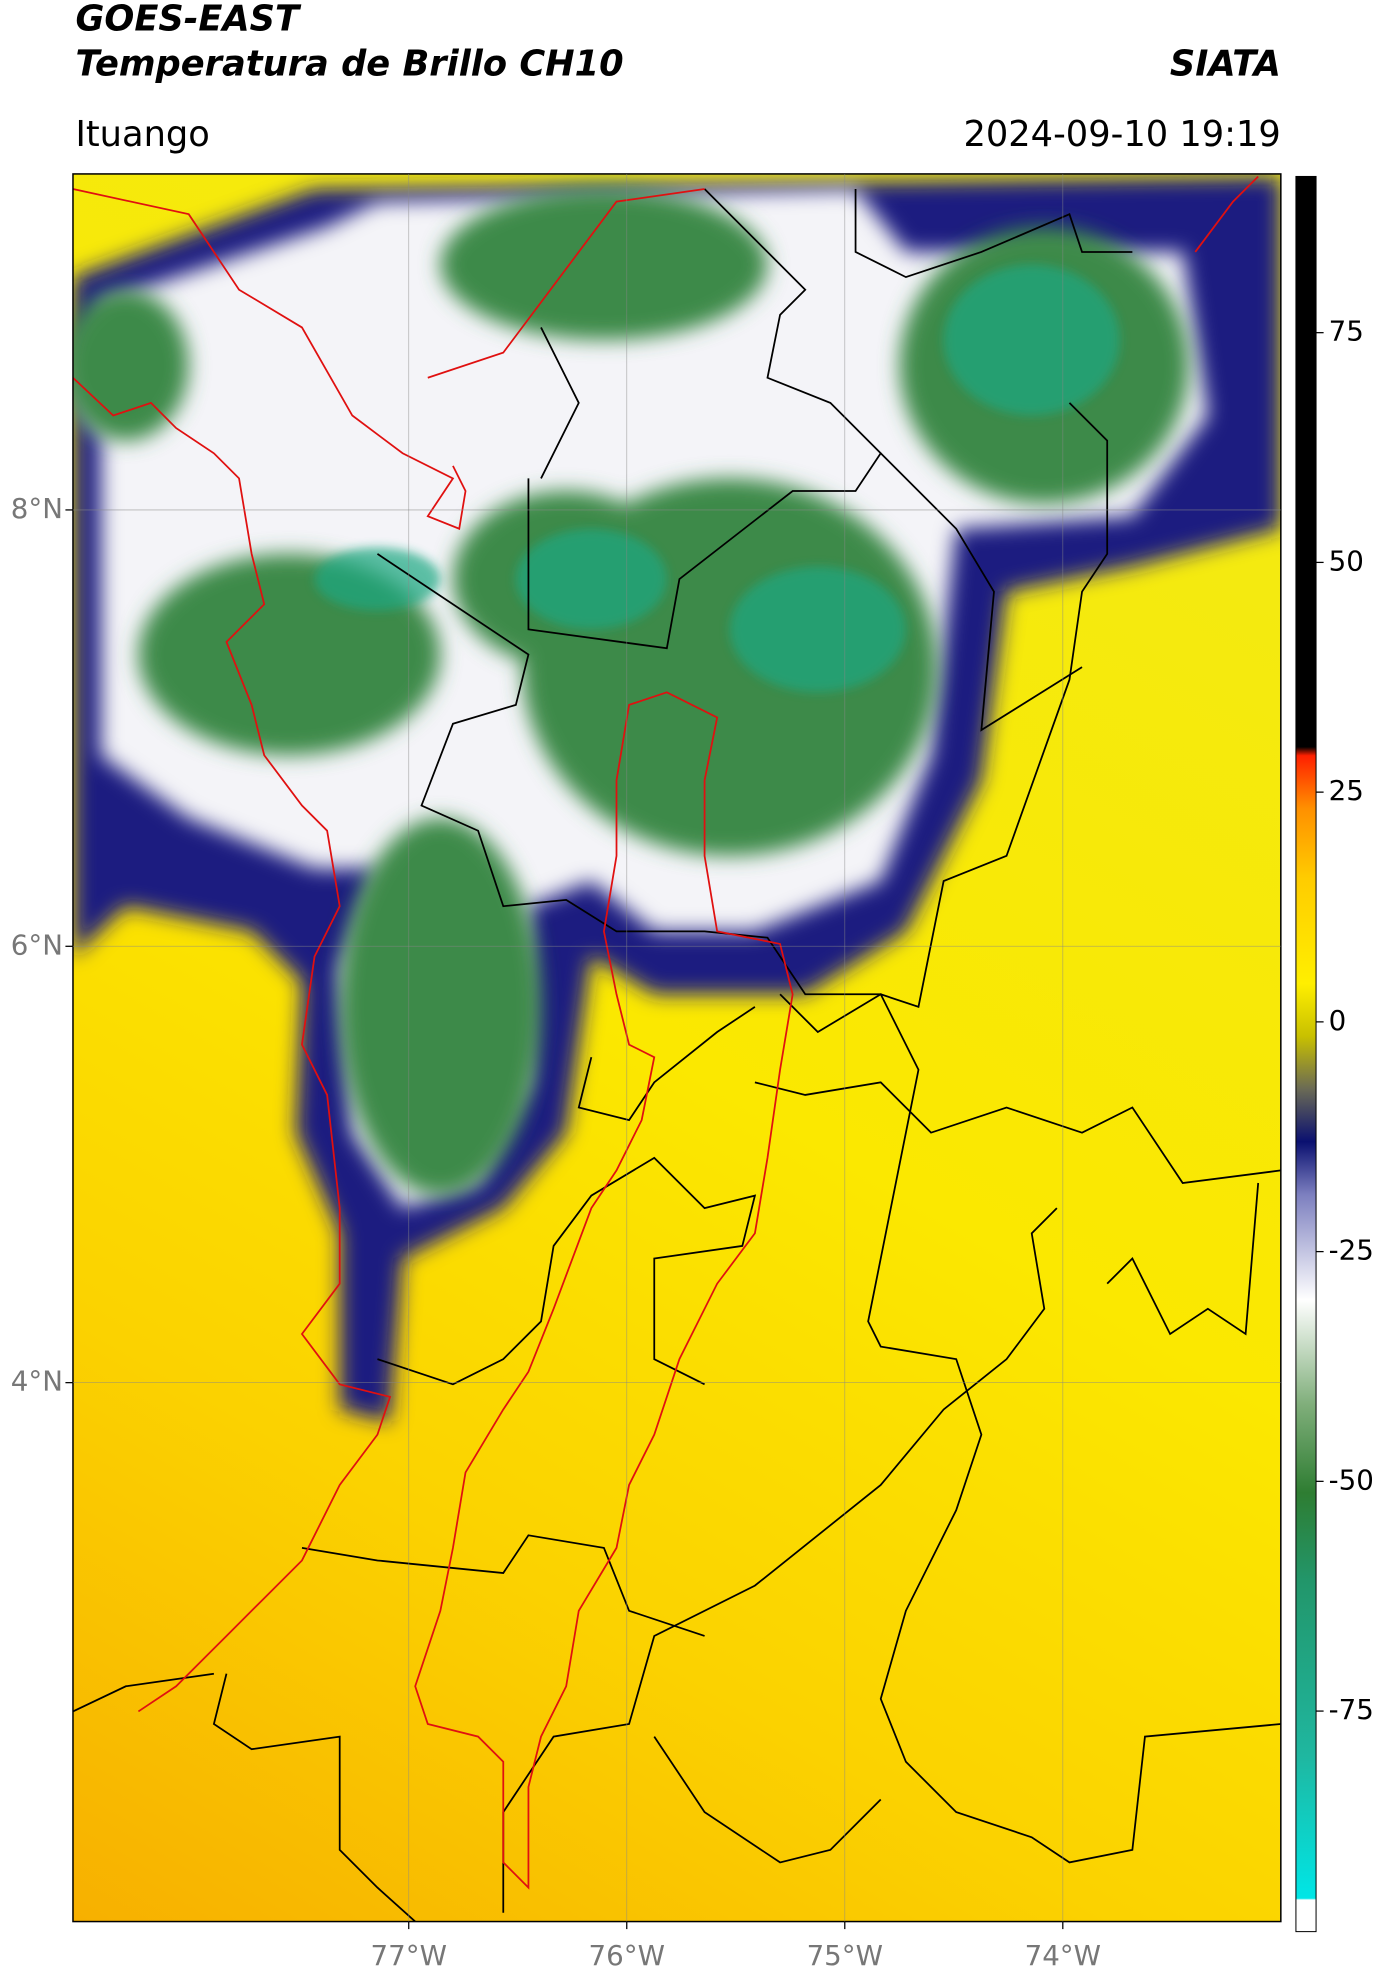 This screenshot has width=1384, height=1985. Describe the element at coordinates (1346, 790) in the screenshot. I see `colorbar-tick-label: 25` at that location.